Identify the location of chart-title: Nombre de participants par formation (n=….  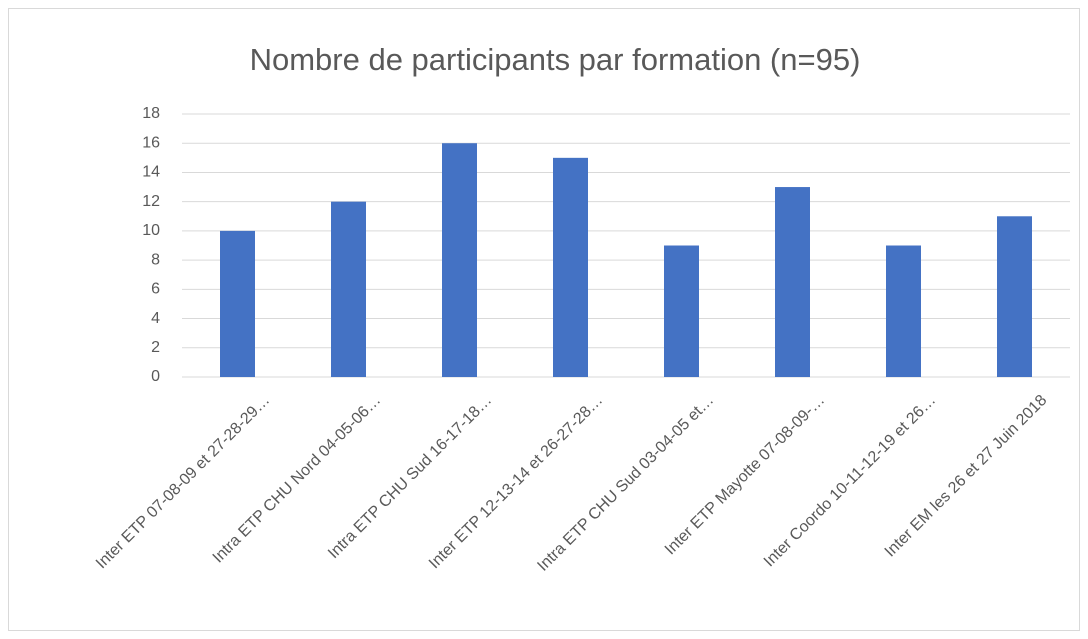
(555, 59).